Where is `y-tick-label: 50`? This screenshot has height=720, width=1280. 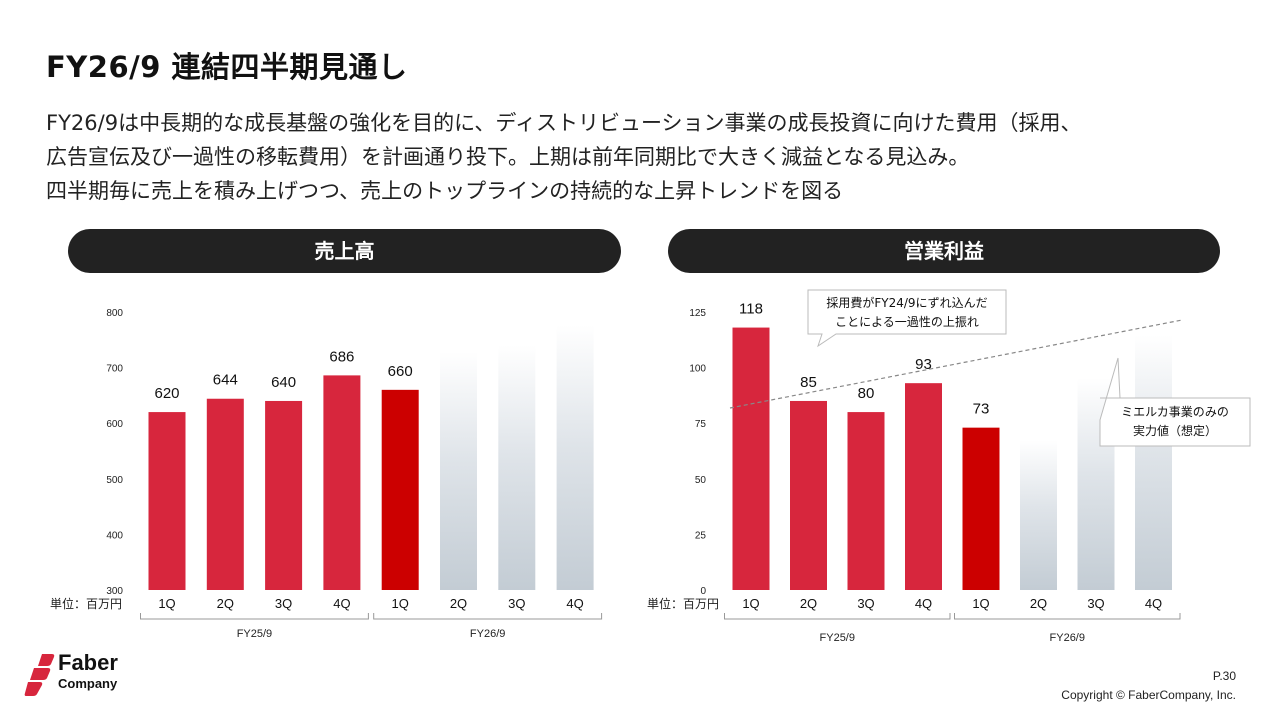
y-tick-label: 50 is located at coordinates (701, 480).